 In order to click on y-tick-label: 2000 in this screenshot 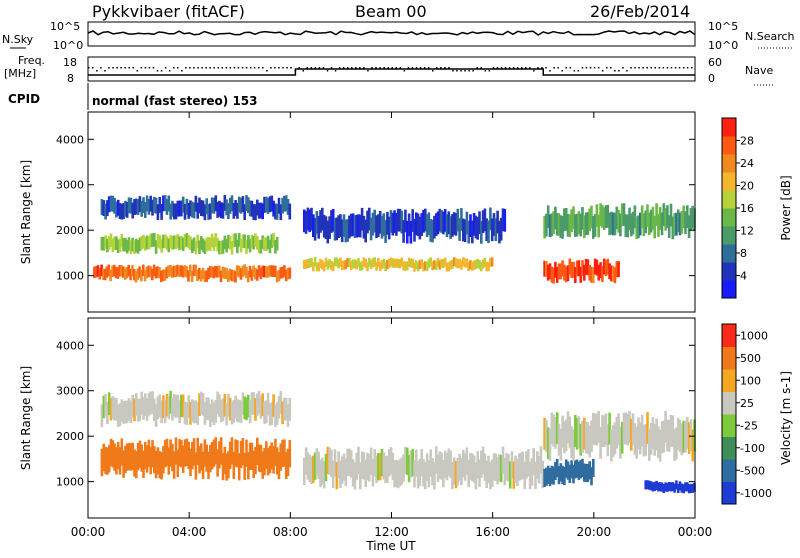, I will do `click(70, 436)`.